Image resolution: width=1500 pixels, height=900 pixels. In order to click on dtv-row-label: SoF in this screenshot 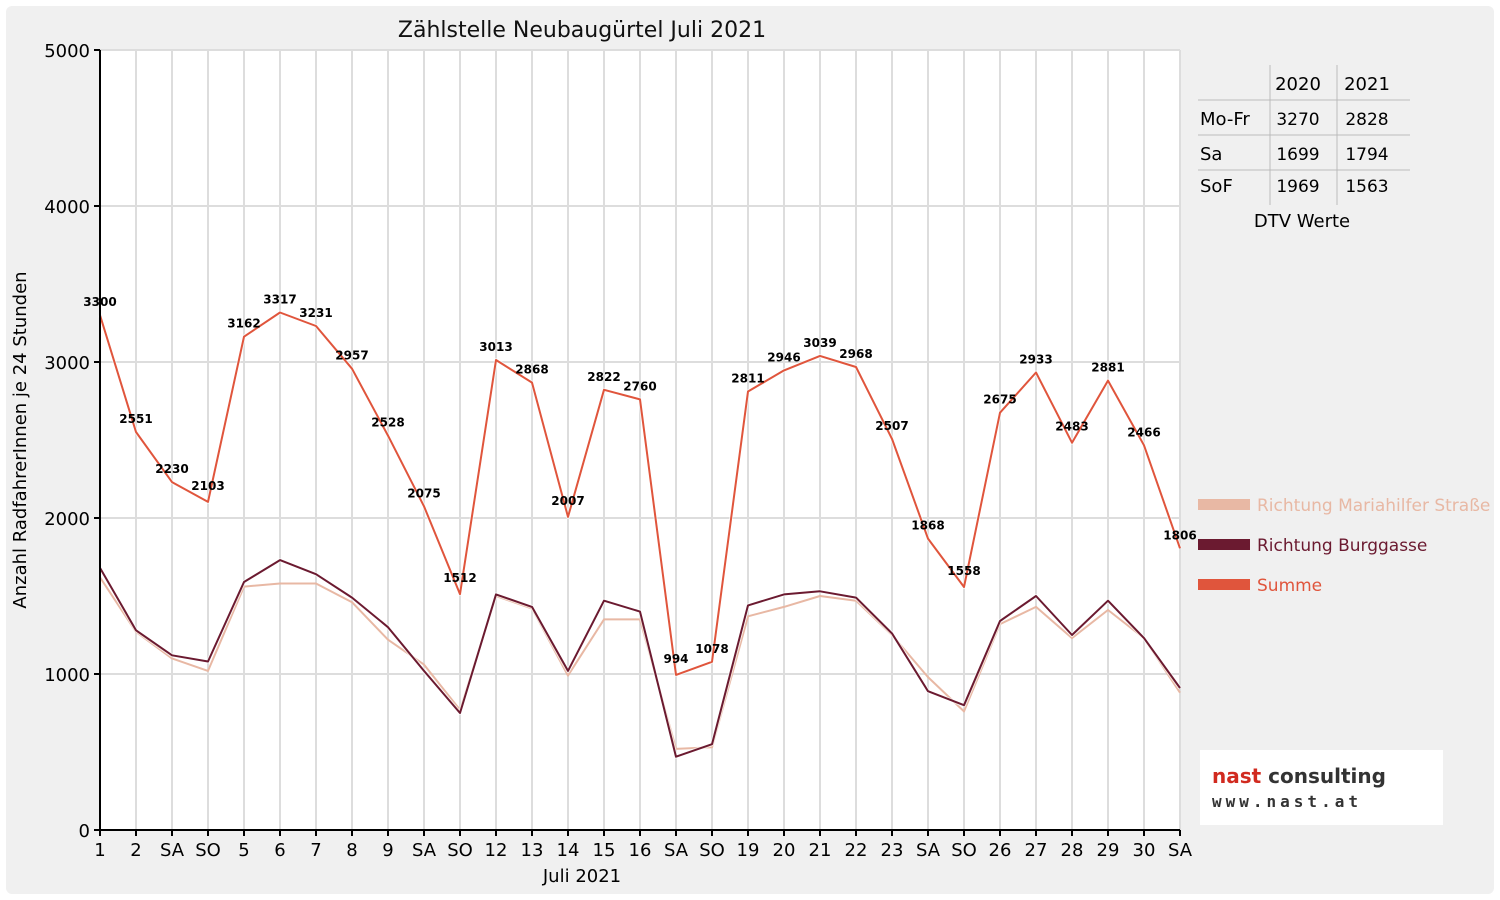, I will do `click(1216, 186)`.